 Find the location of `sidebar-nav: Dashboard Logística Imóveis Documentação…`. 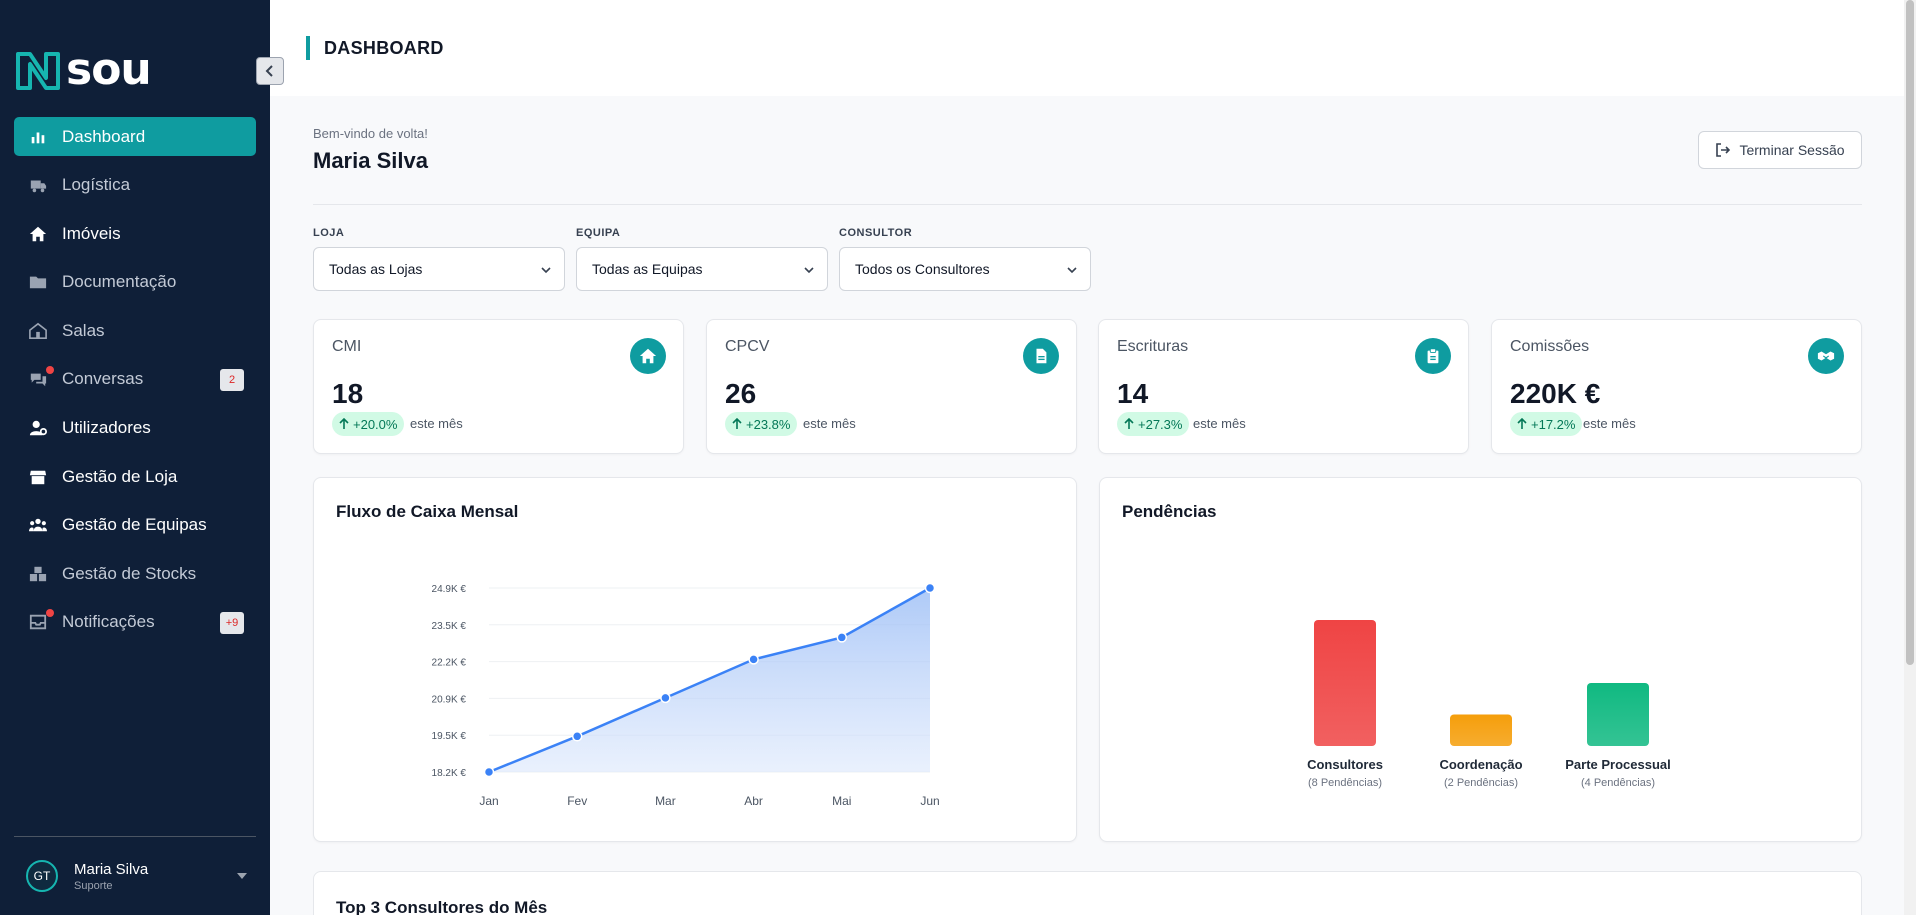

sidebar-nav: Dashboard Logística Imóveis Documentação… is located at coordinates (135, 384).